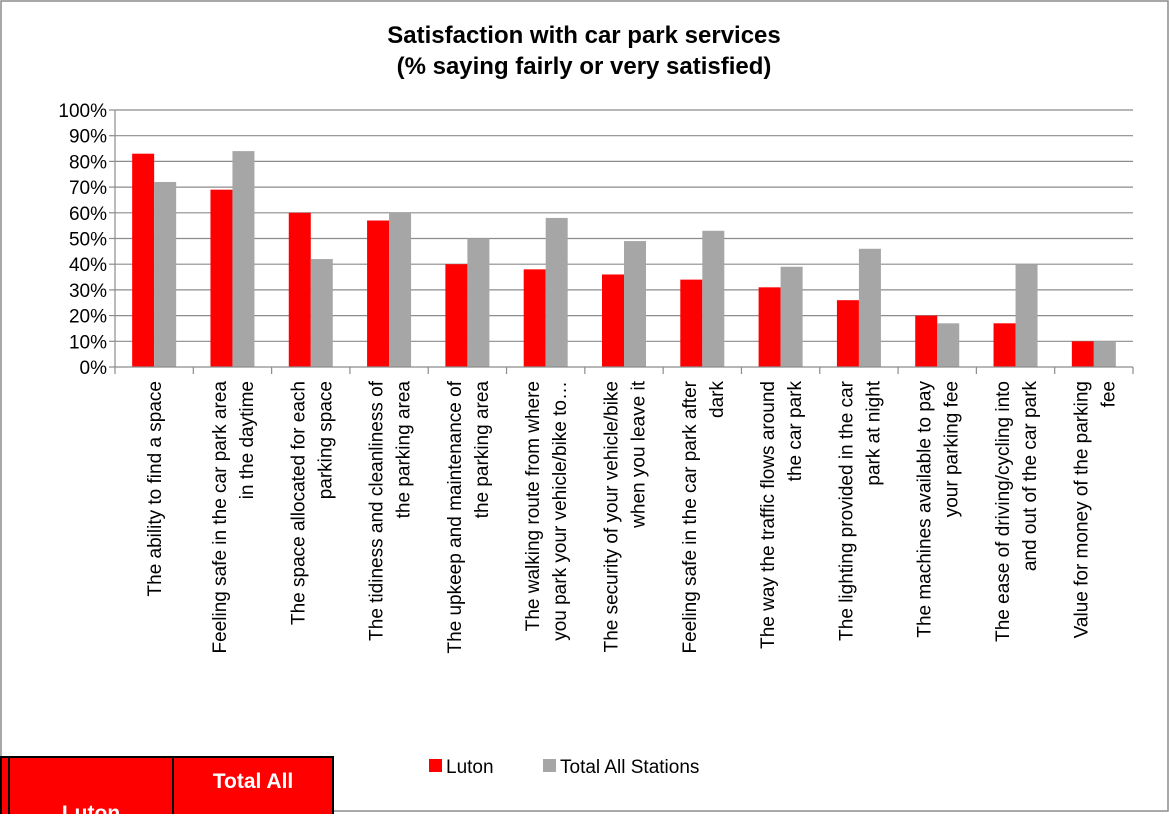 The width and height of the screenshot is (1169, 826). I want to click on y-tick-label: 70%, so click(88, 188).